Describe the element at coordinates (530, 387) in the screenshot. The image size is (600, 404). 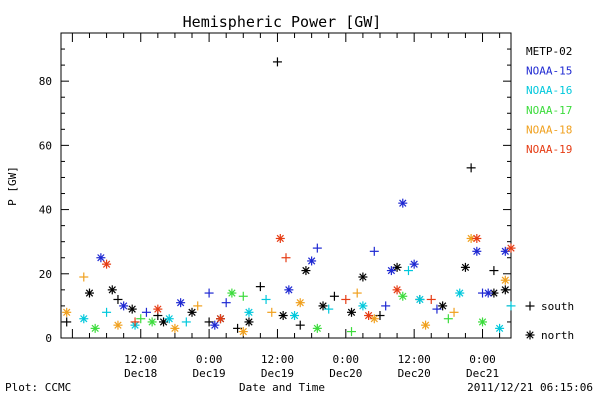
I see `footer-timestamp: 2011/12/21 06:15:06` at that location.